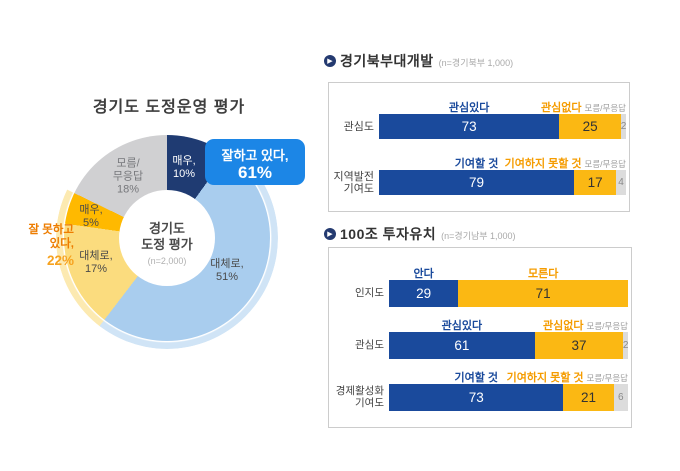  I want to click on bar-segment-dontknow: 6, so click(620, 397).